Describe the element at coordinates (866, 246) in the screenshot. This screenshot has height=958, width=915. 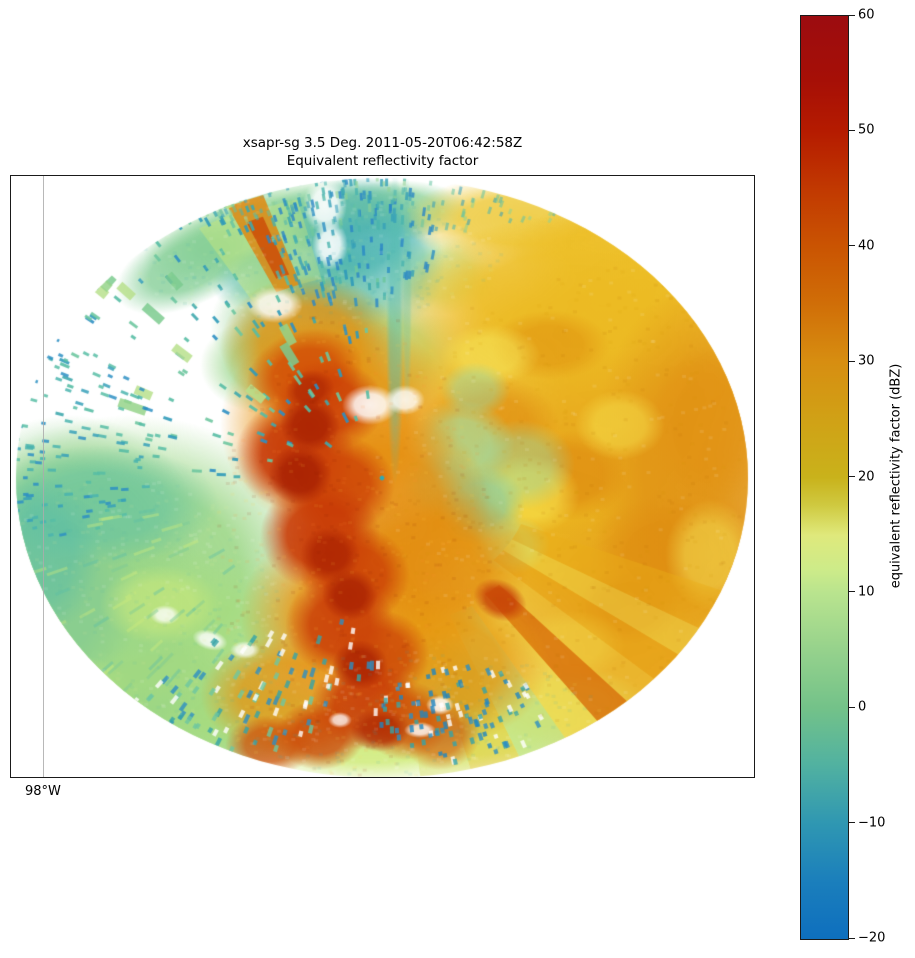
I see `colorbar-tick-label: 40` at that location.